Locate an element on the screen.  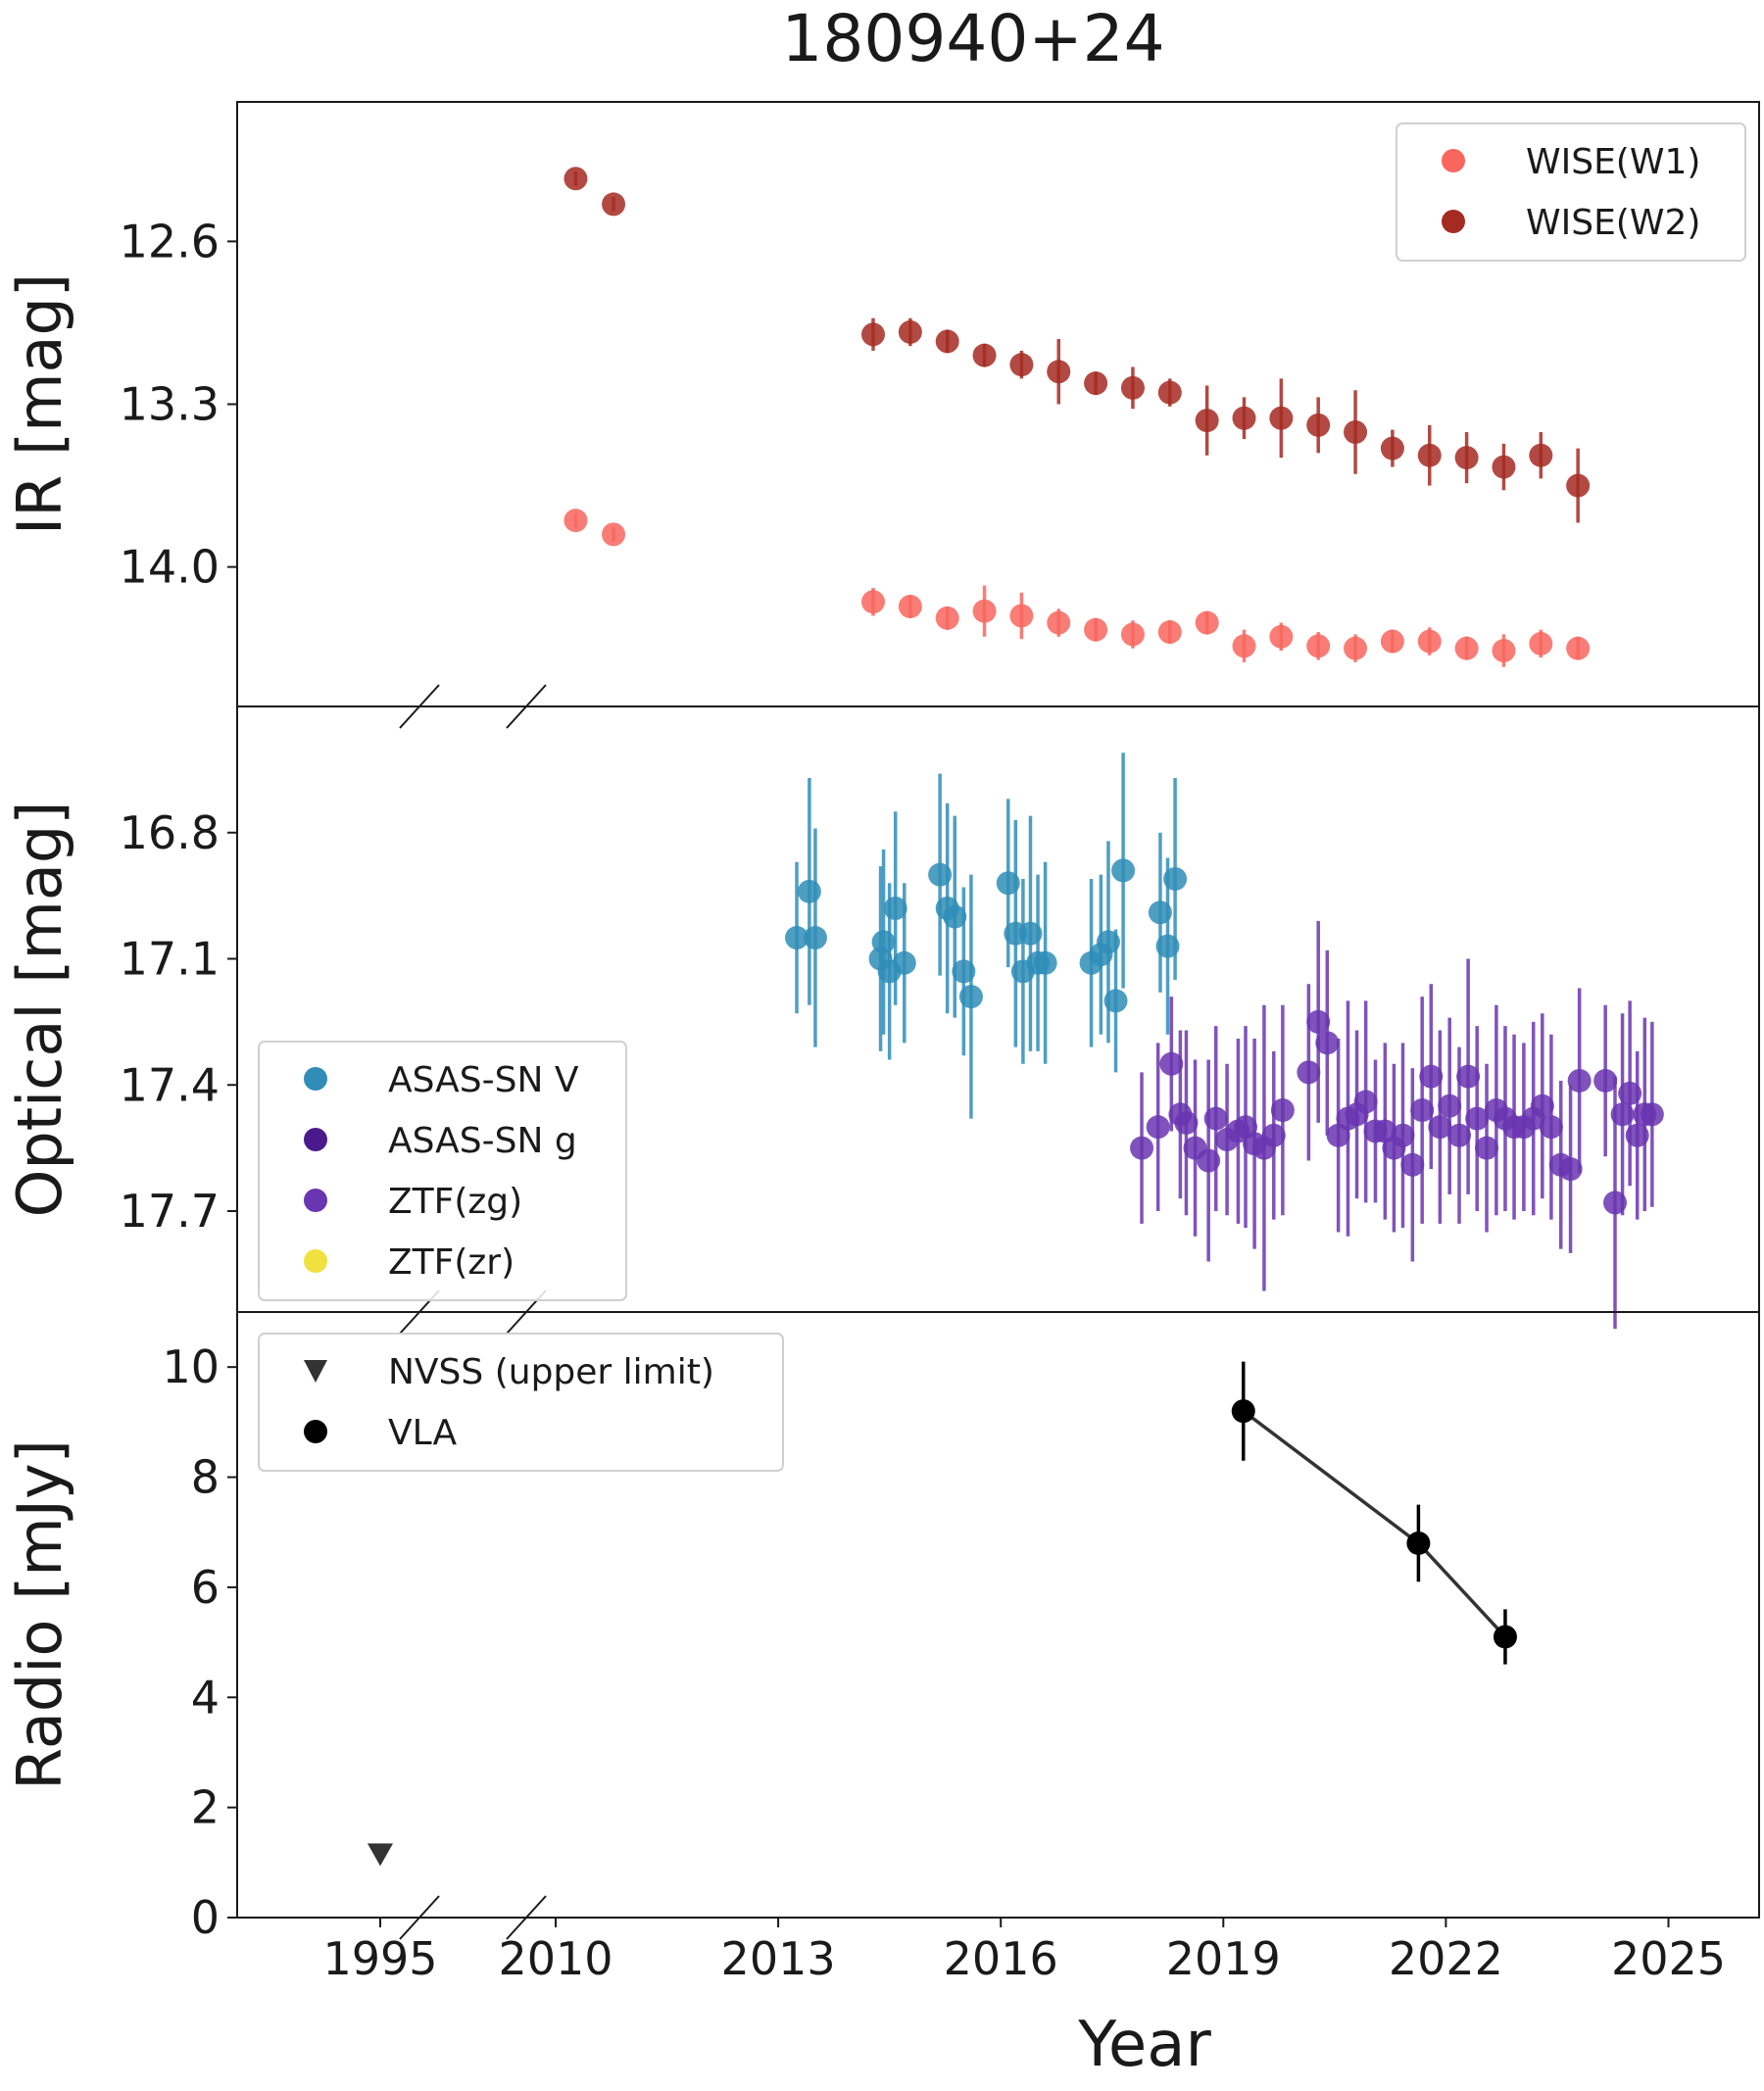
chart-title: 180940+24 is located at coordinates (972, 38).